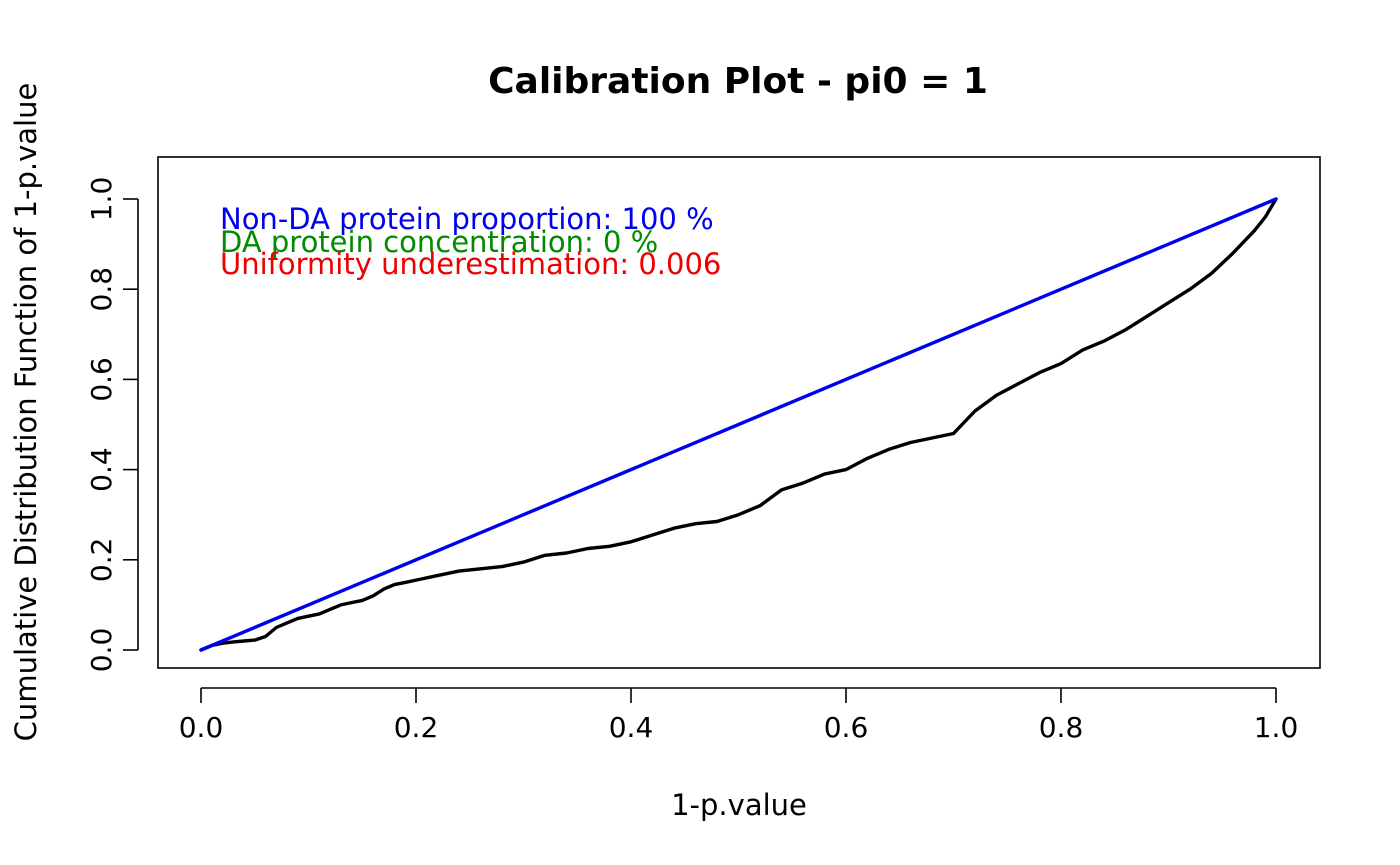 The image size is (1400, 865). I want to click on annotation-da-concentration: DA protein concentration: 0 %, so click(439, 242).